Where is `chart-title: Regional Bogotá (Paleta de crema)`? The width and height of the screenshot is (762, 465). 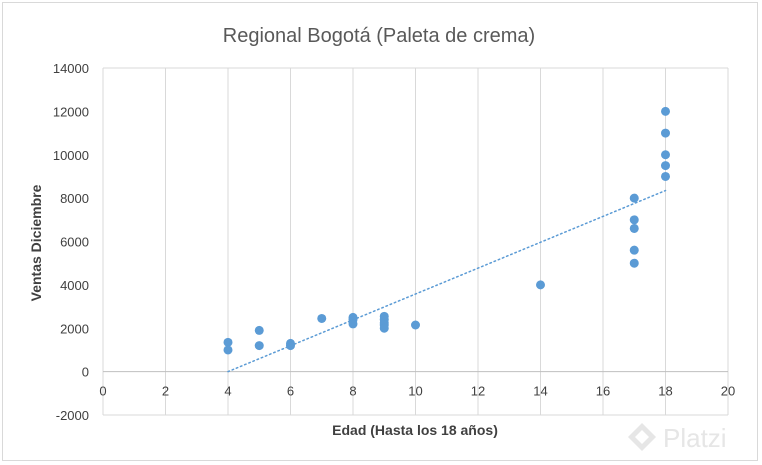 chart-title: Regional Bogotá (Paleta de crema) is located at coordinates (379, 36).